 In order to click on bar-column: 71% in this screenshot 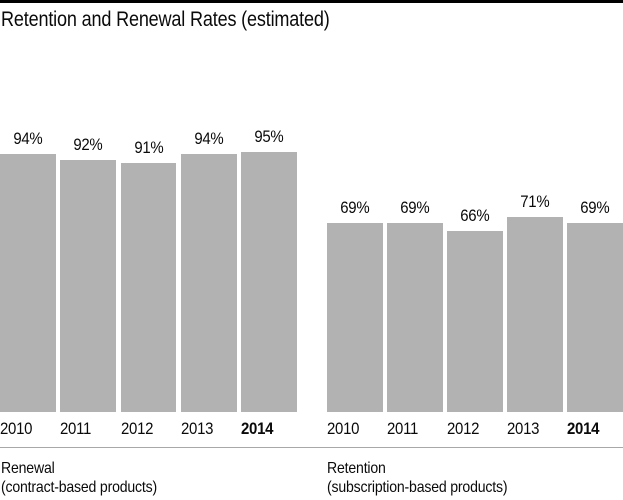, I will do `click(535, 302)`.